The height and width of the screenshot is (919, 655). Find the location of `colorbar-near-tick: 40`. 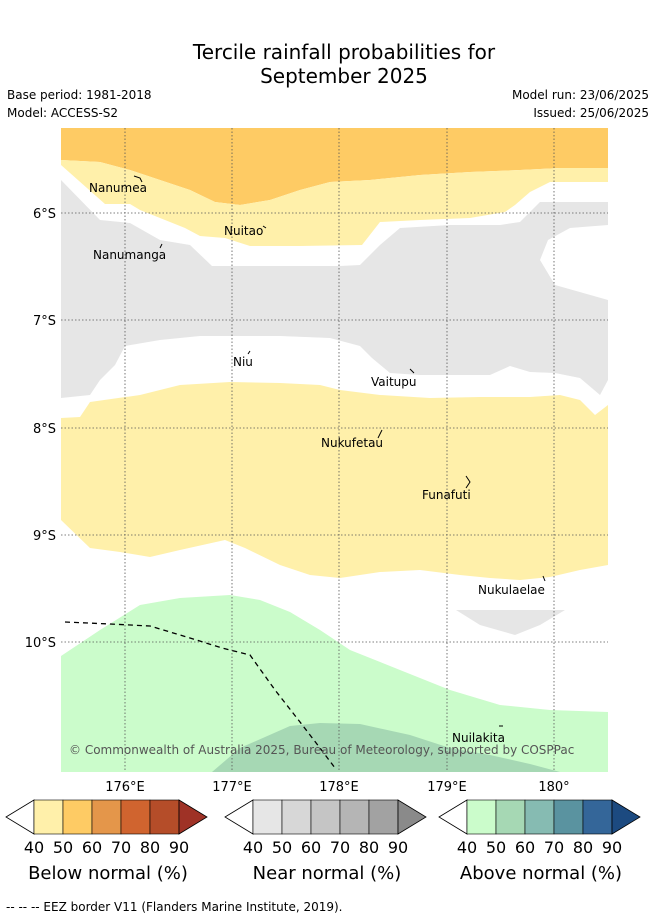

colorbar-near-tick: 40 is located at coordinates (253, 847).